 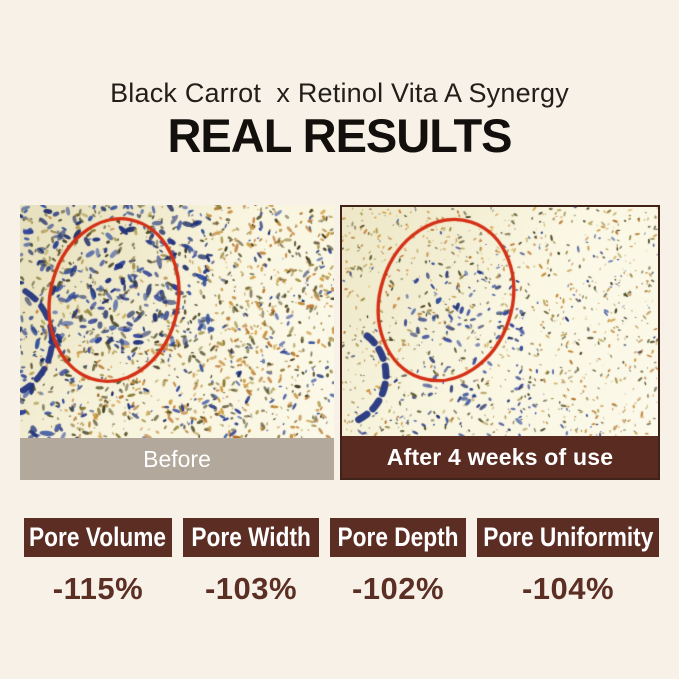 I want to click on stat-label-text: Pore Volume, so click(x=98, y=537).